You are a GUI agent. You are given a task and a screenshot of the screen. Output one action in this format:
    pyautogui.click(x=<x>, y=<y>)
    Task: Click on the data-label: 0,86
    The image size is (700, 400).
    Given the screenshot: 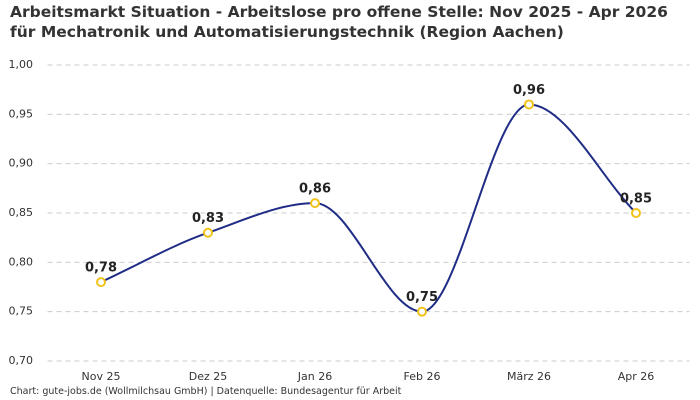 What is the action you would take?
    pyautogui.click(x=315, y=189)
    